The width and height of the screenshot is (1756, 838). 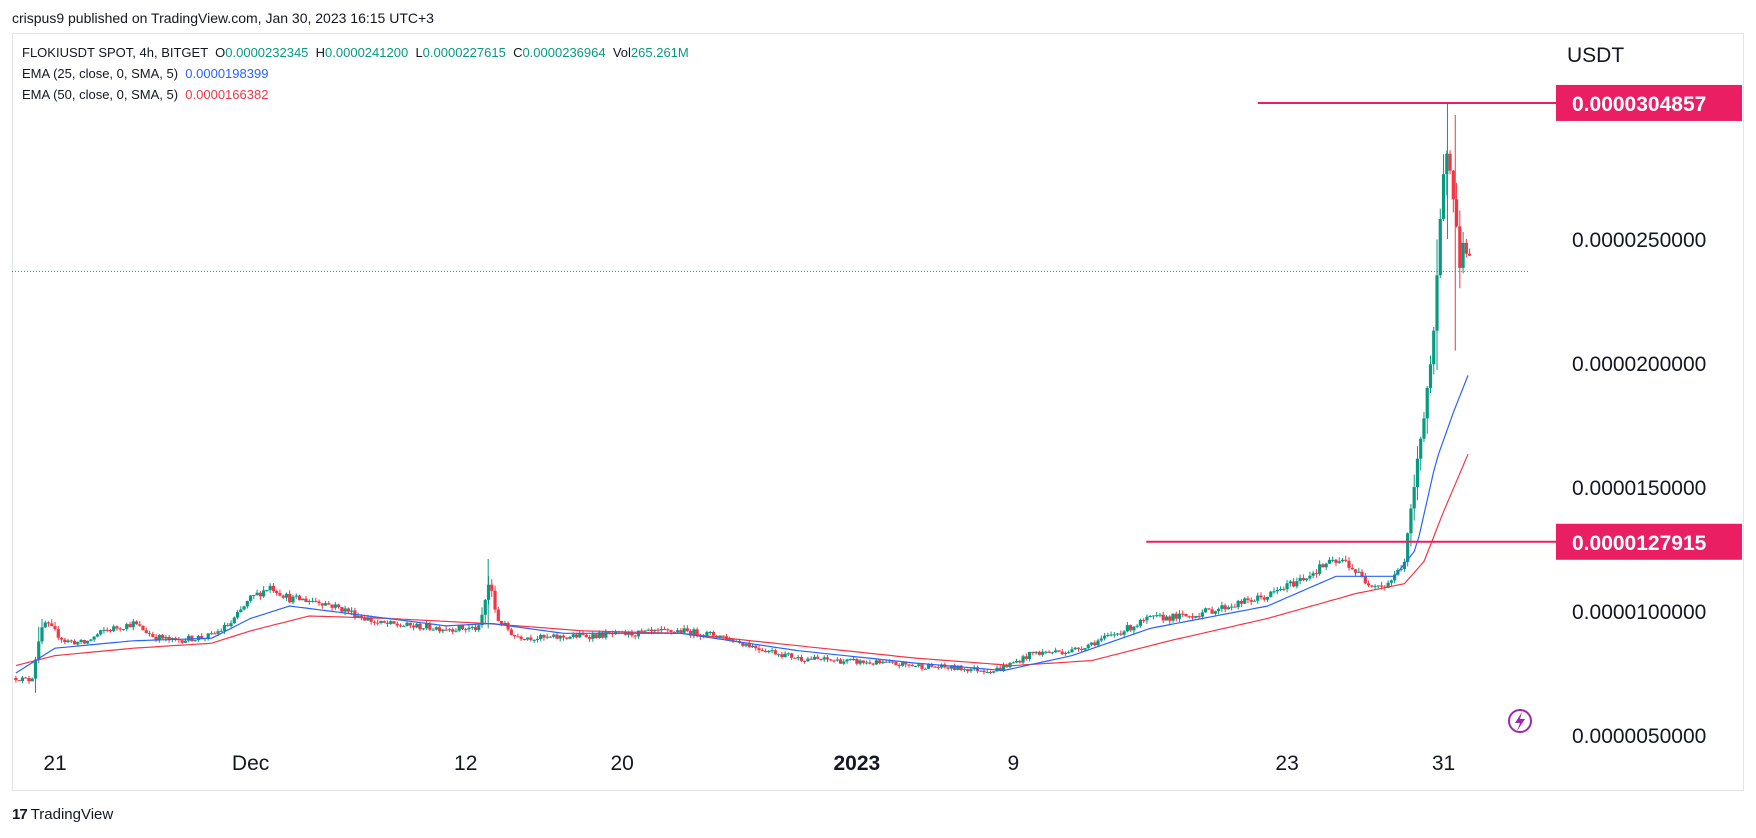 I want to click on tradingview-logo: 17 TradingView, so click(x=62, y=814).